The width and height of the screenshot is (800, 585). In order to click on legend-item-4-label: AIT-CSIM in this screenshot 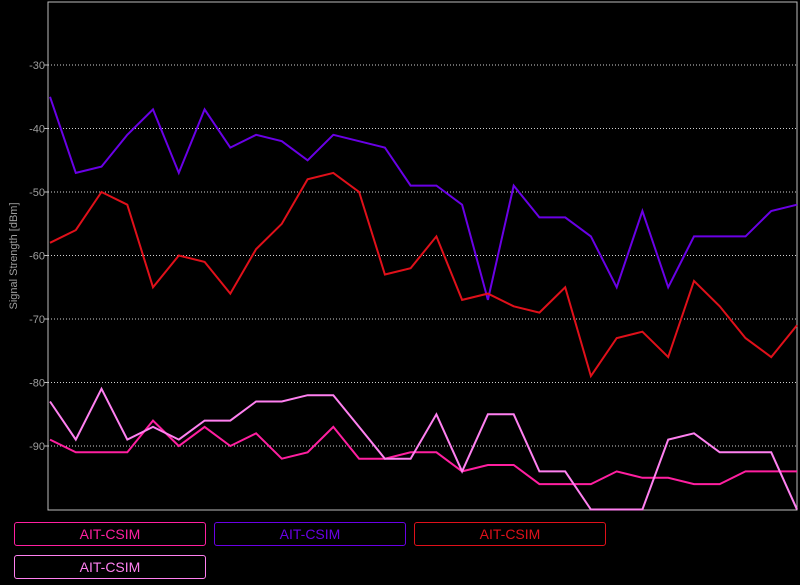, I will do `click(110, 567)`.